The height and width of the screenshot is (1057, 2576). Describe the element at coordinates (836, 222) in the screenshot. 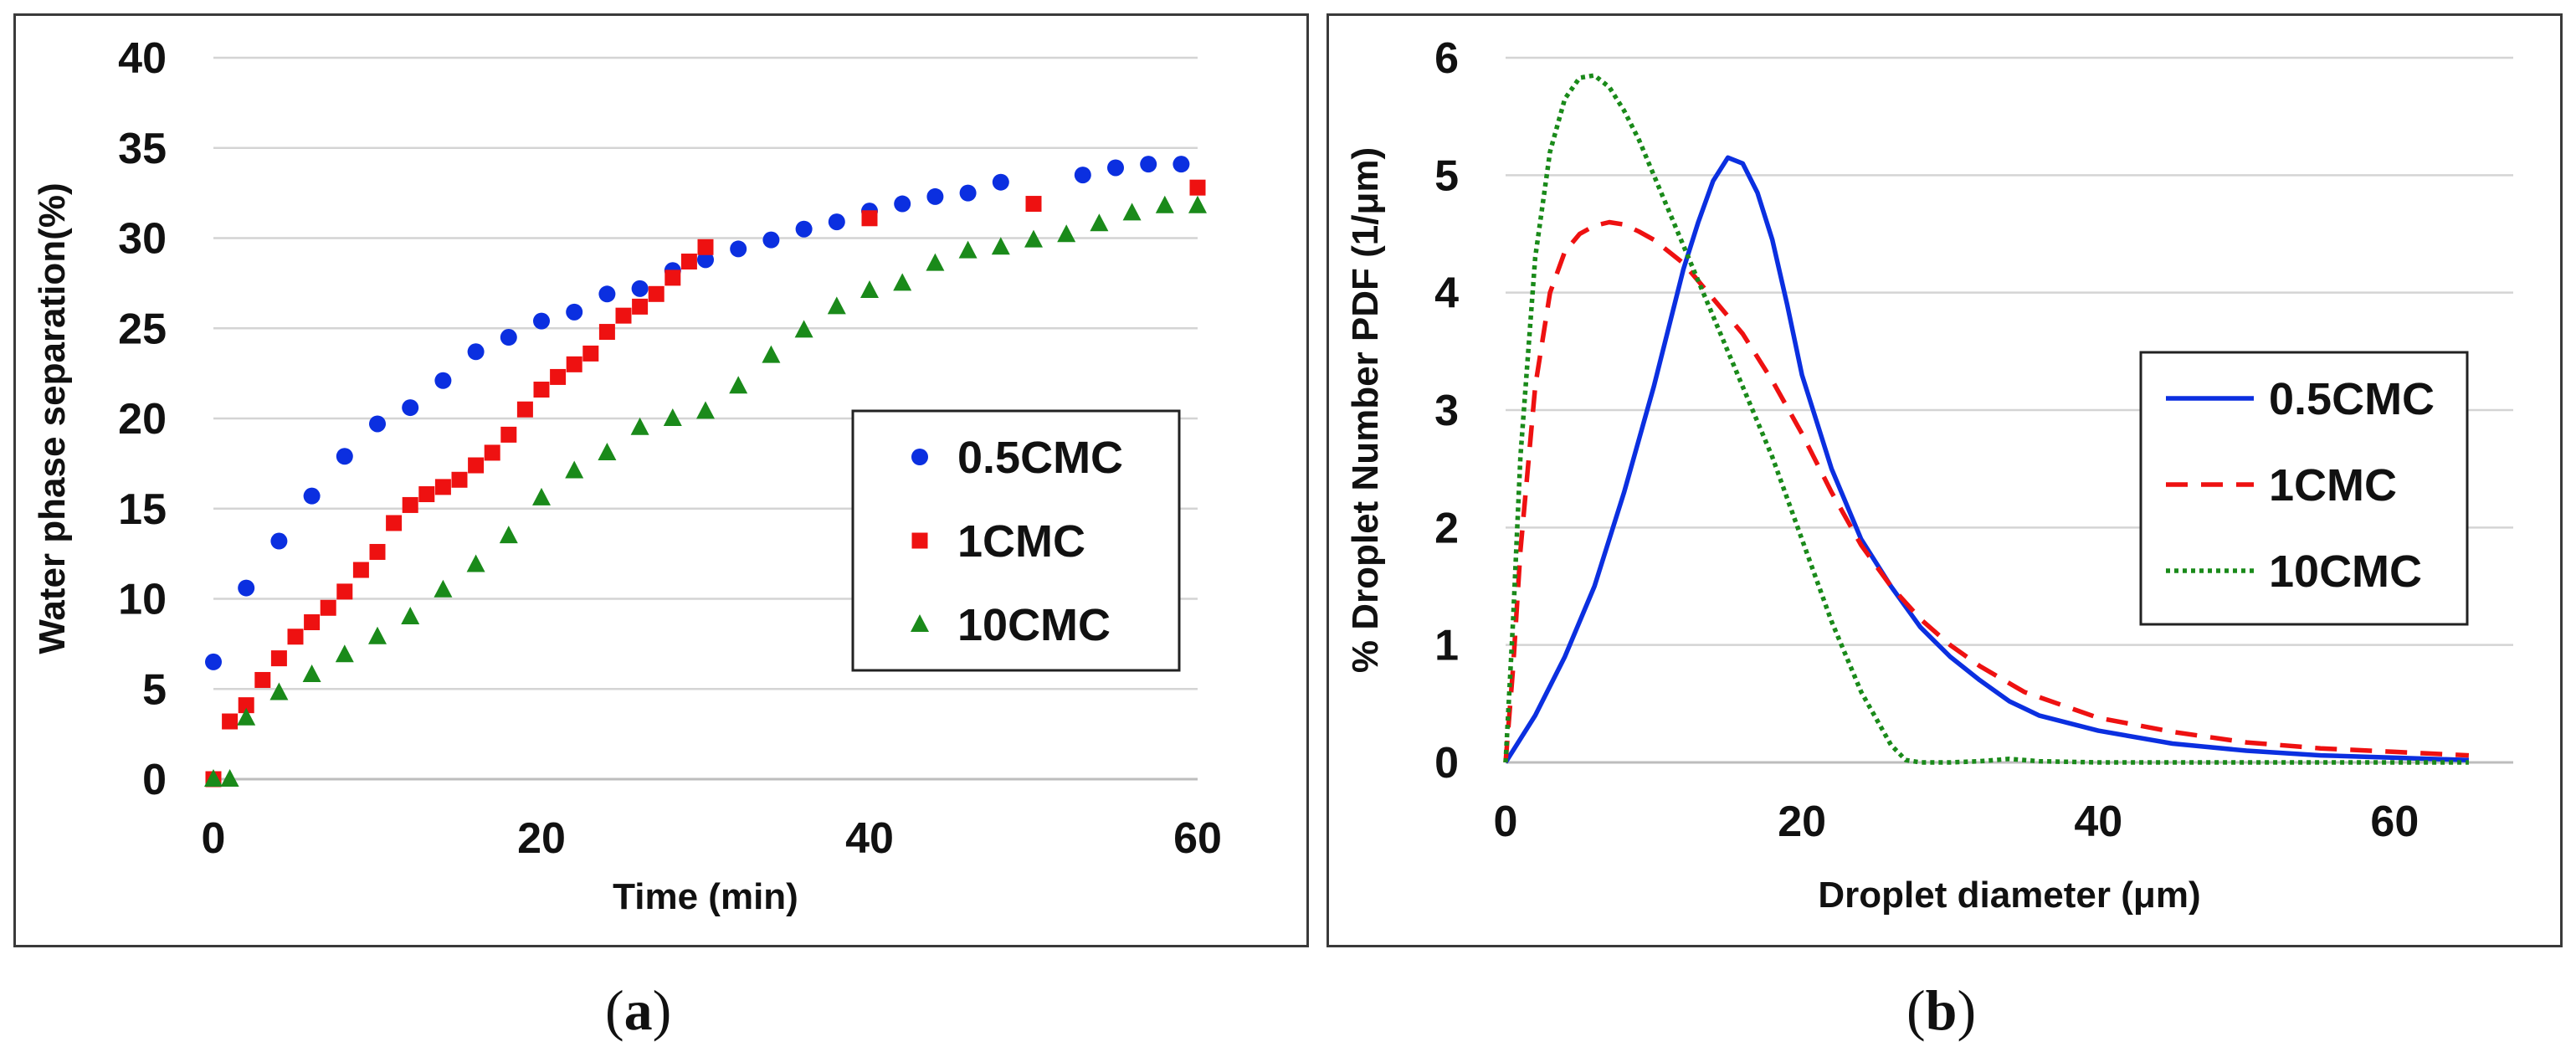

I see `point-a-0.5CMC-19` at that location.